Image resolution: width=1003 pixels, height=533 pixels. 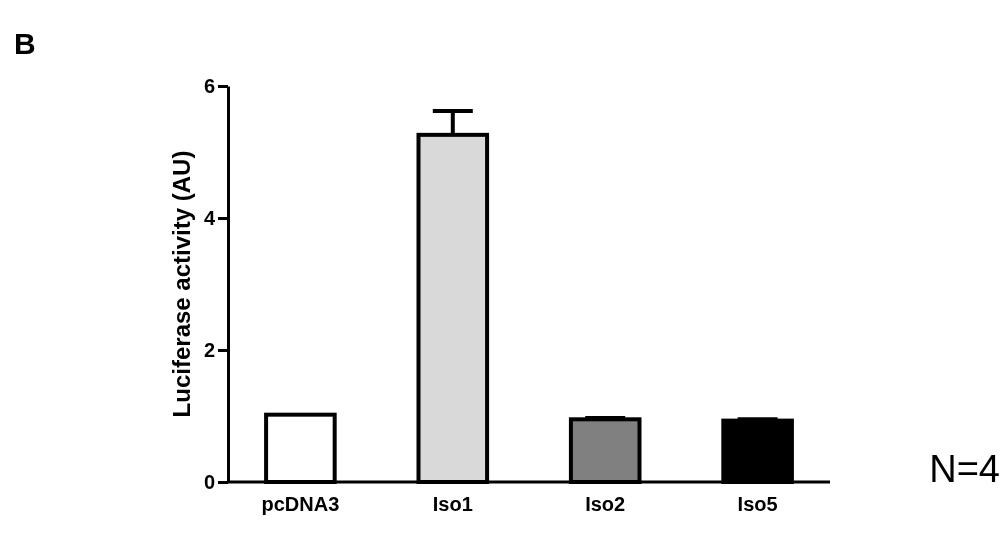 I want to click on x-tick-label: Iso1, so click(x=452, y=504).